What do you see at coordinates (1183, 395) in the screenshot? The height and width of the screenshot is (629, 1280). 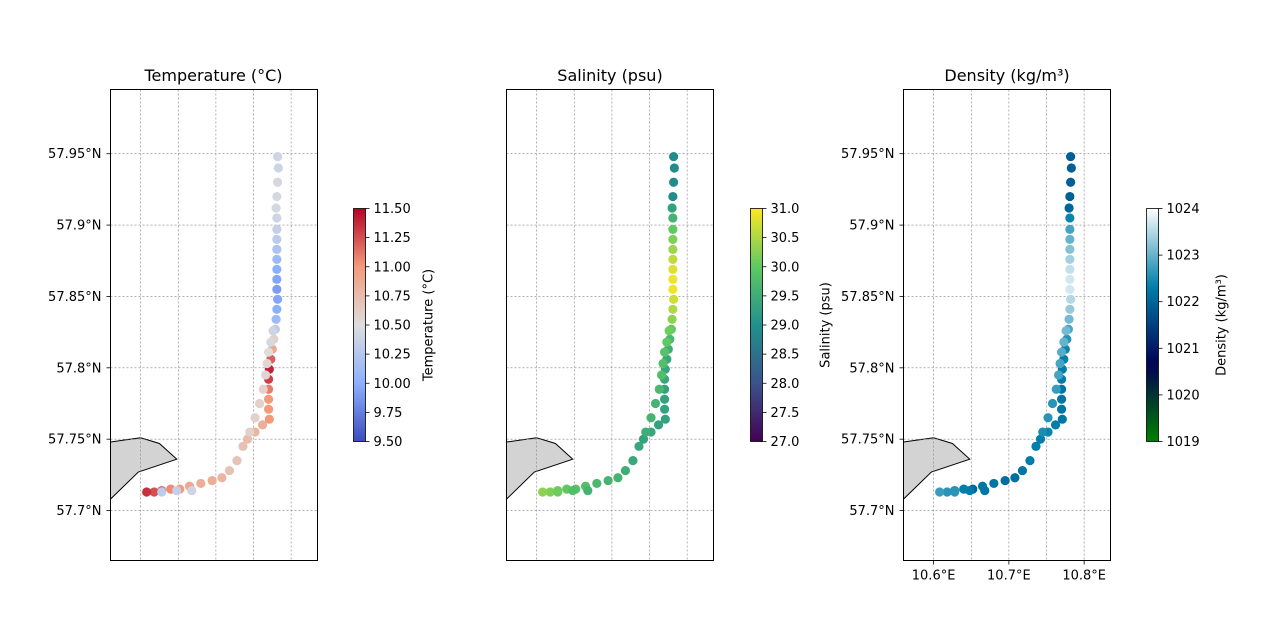 I see `colorbar-tick-label: 1020` at bounding box center [1183, 395].